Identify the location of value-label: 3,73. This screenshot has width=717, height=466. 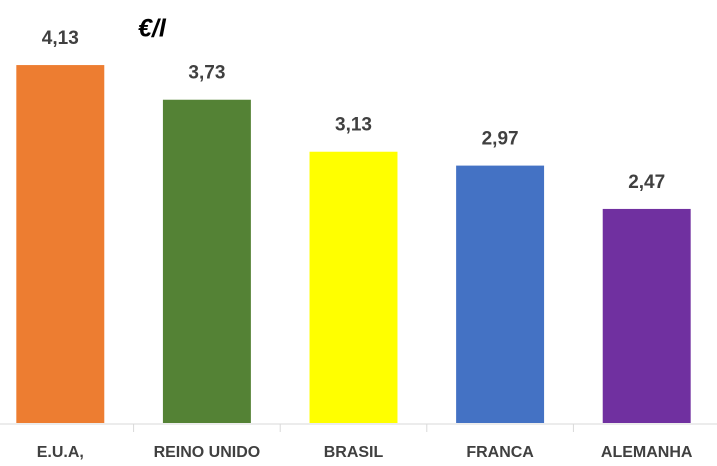
(206, 73).